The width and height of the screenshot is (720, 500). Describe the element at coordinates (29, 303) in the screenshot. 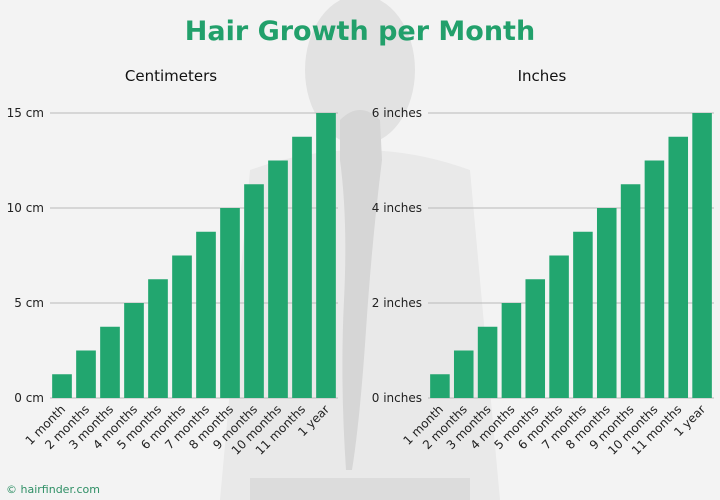

I see `y-tick-label: 5 cm` at that location.